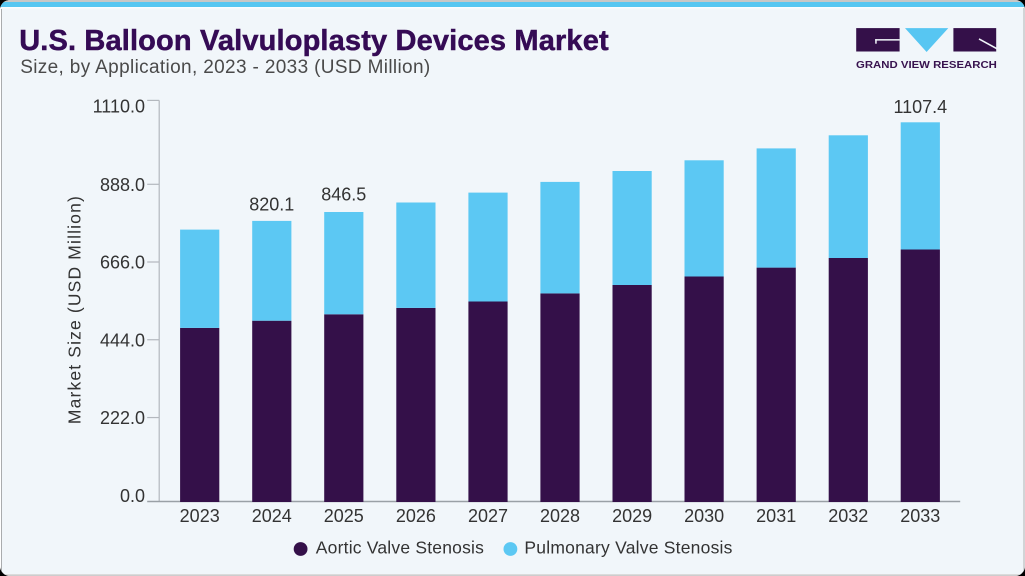 The width and height of the screenshot is (1025, 576). Describe the element at coordinates (343, 194) in the screenshot. I see `svg-text: 846.5` at that location.